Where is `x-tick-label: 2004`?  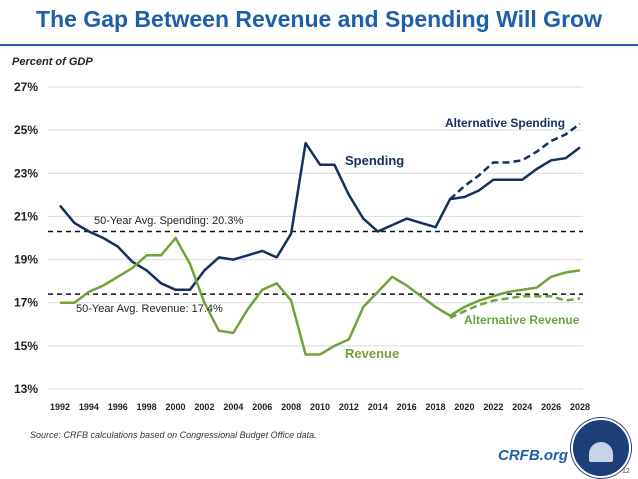
x-tick-label: 2004 is located at coordinates (233, 407).